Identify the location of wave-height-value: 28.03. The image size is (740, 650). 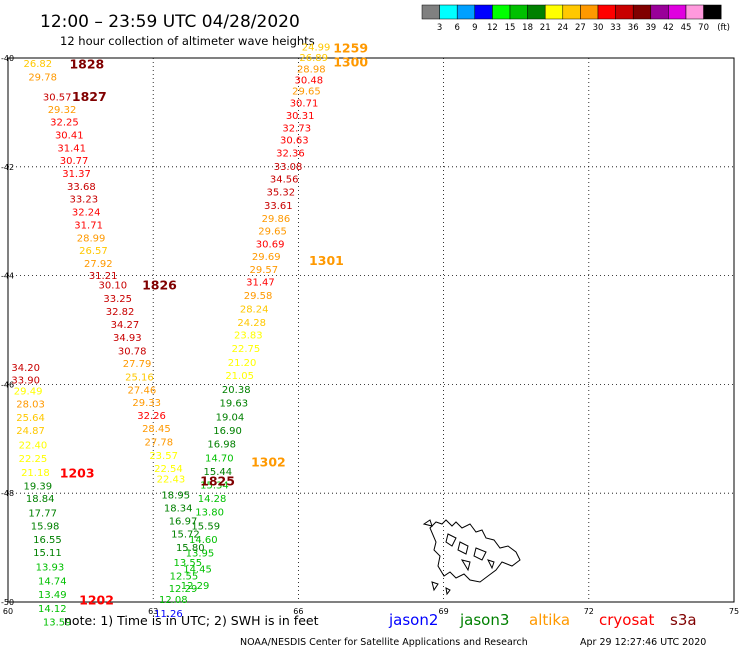
(30, 404).